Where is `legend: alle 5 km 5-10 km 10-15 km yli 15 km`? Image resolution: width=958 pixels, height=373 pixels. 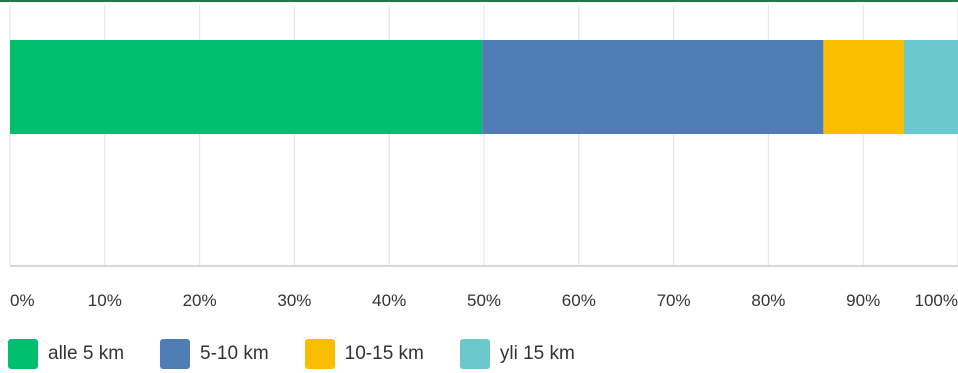 legend: alle 5 km 5-10 km 10-15 km yli 15 km is located at coordinates (309, 354).